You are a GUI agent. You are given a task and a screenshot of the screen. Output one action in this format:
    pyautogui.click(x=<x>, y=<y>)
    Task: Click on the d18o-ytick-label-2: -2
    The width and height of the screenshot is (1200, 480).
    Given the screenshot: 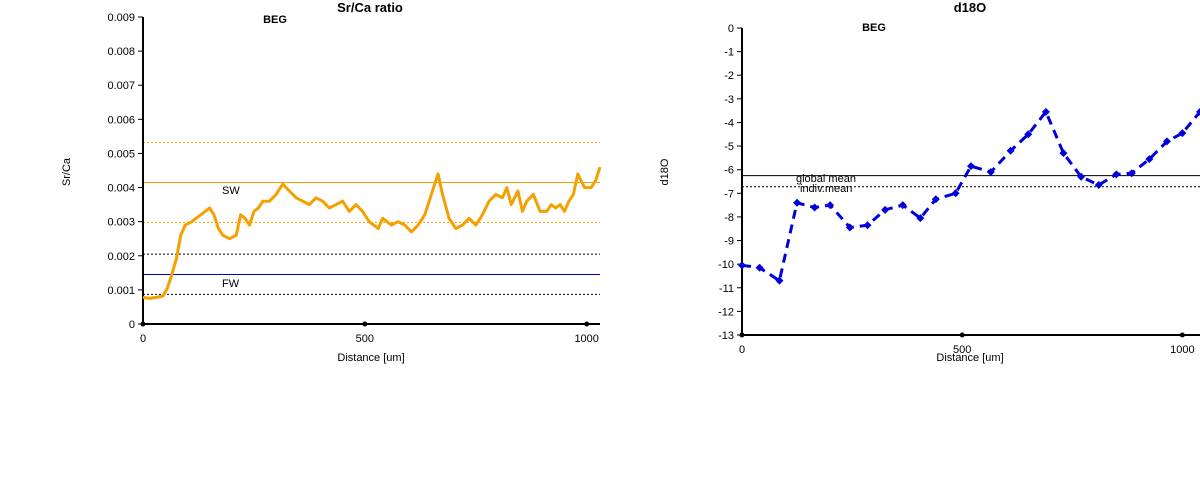 What is the action you would take?
    pyautogui.click(x=729, y=76)
    